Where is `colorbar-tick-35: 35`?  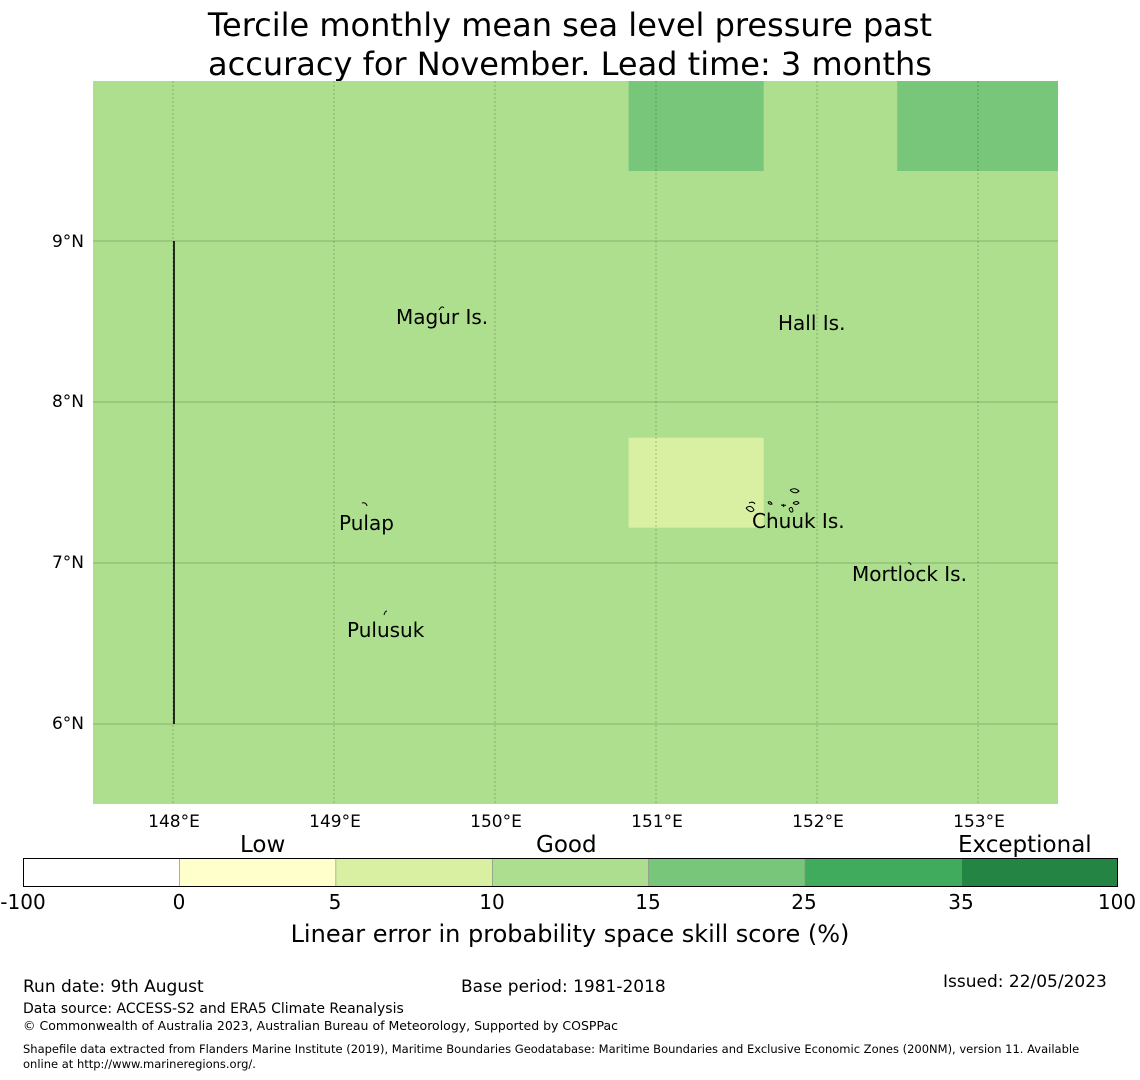
colorbar-tick-35: 35 is located at coordinates (961, 902).